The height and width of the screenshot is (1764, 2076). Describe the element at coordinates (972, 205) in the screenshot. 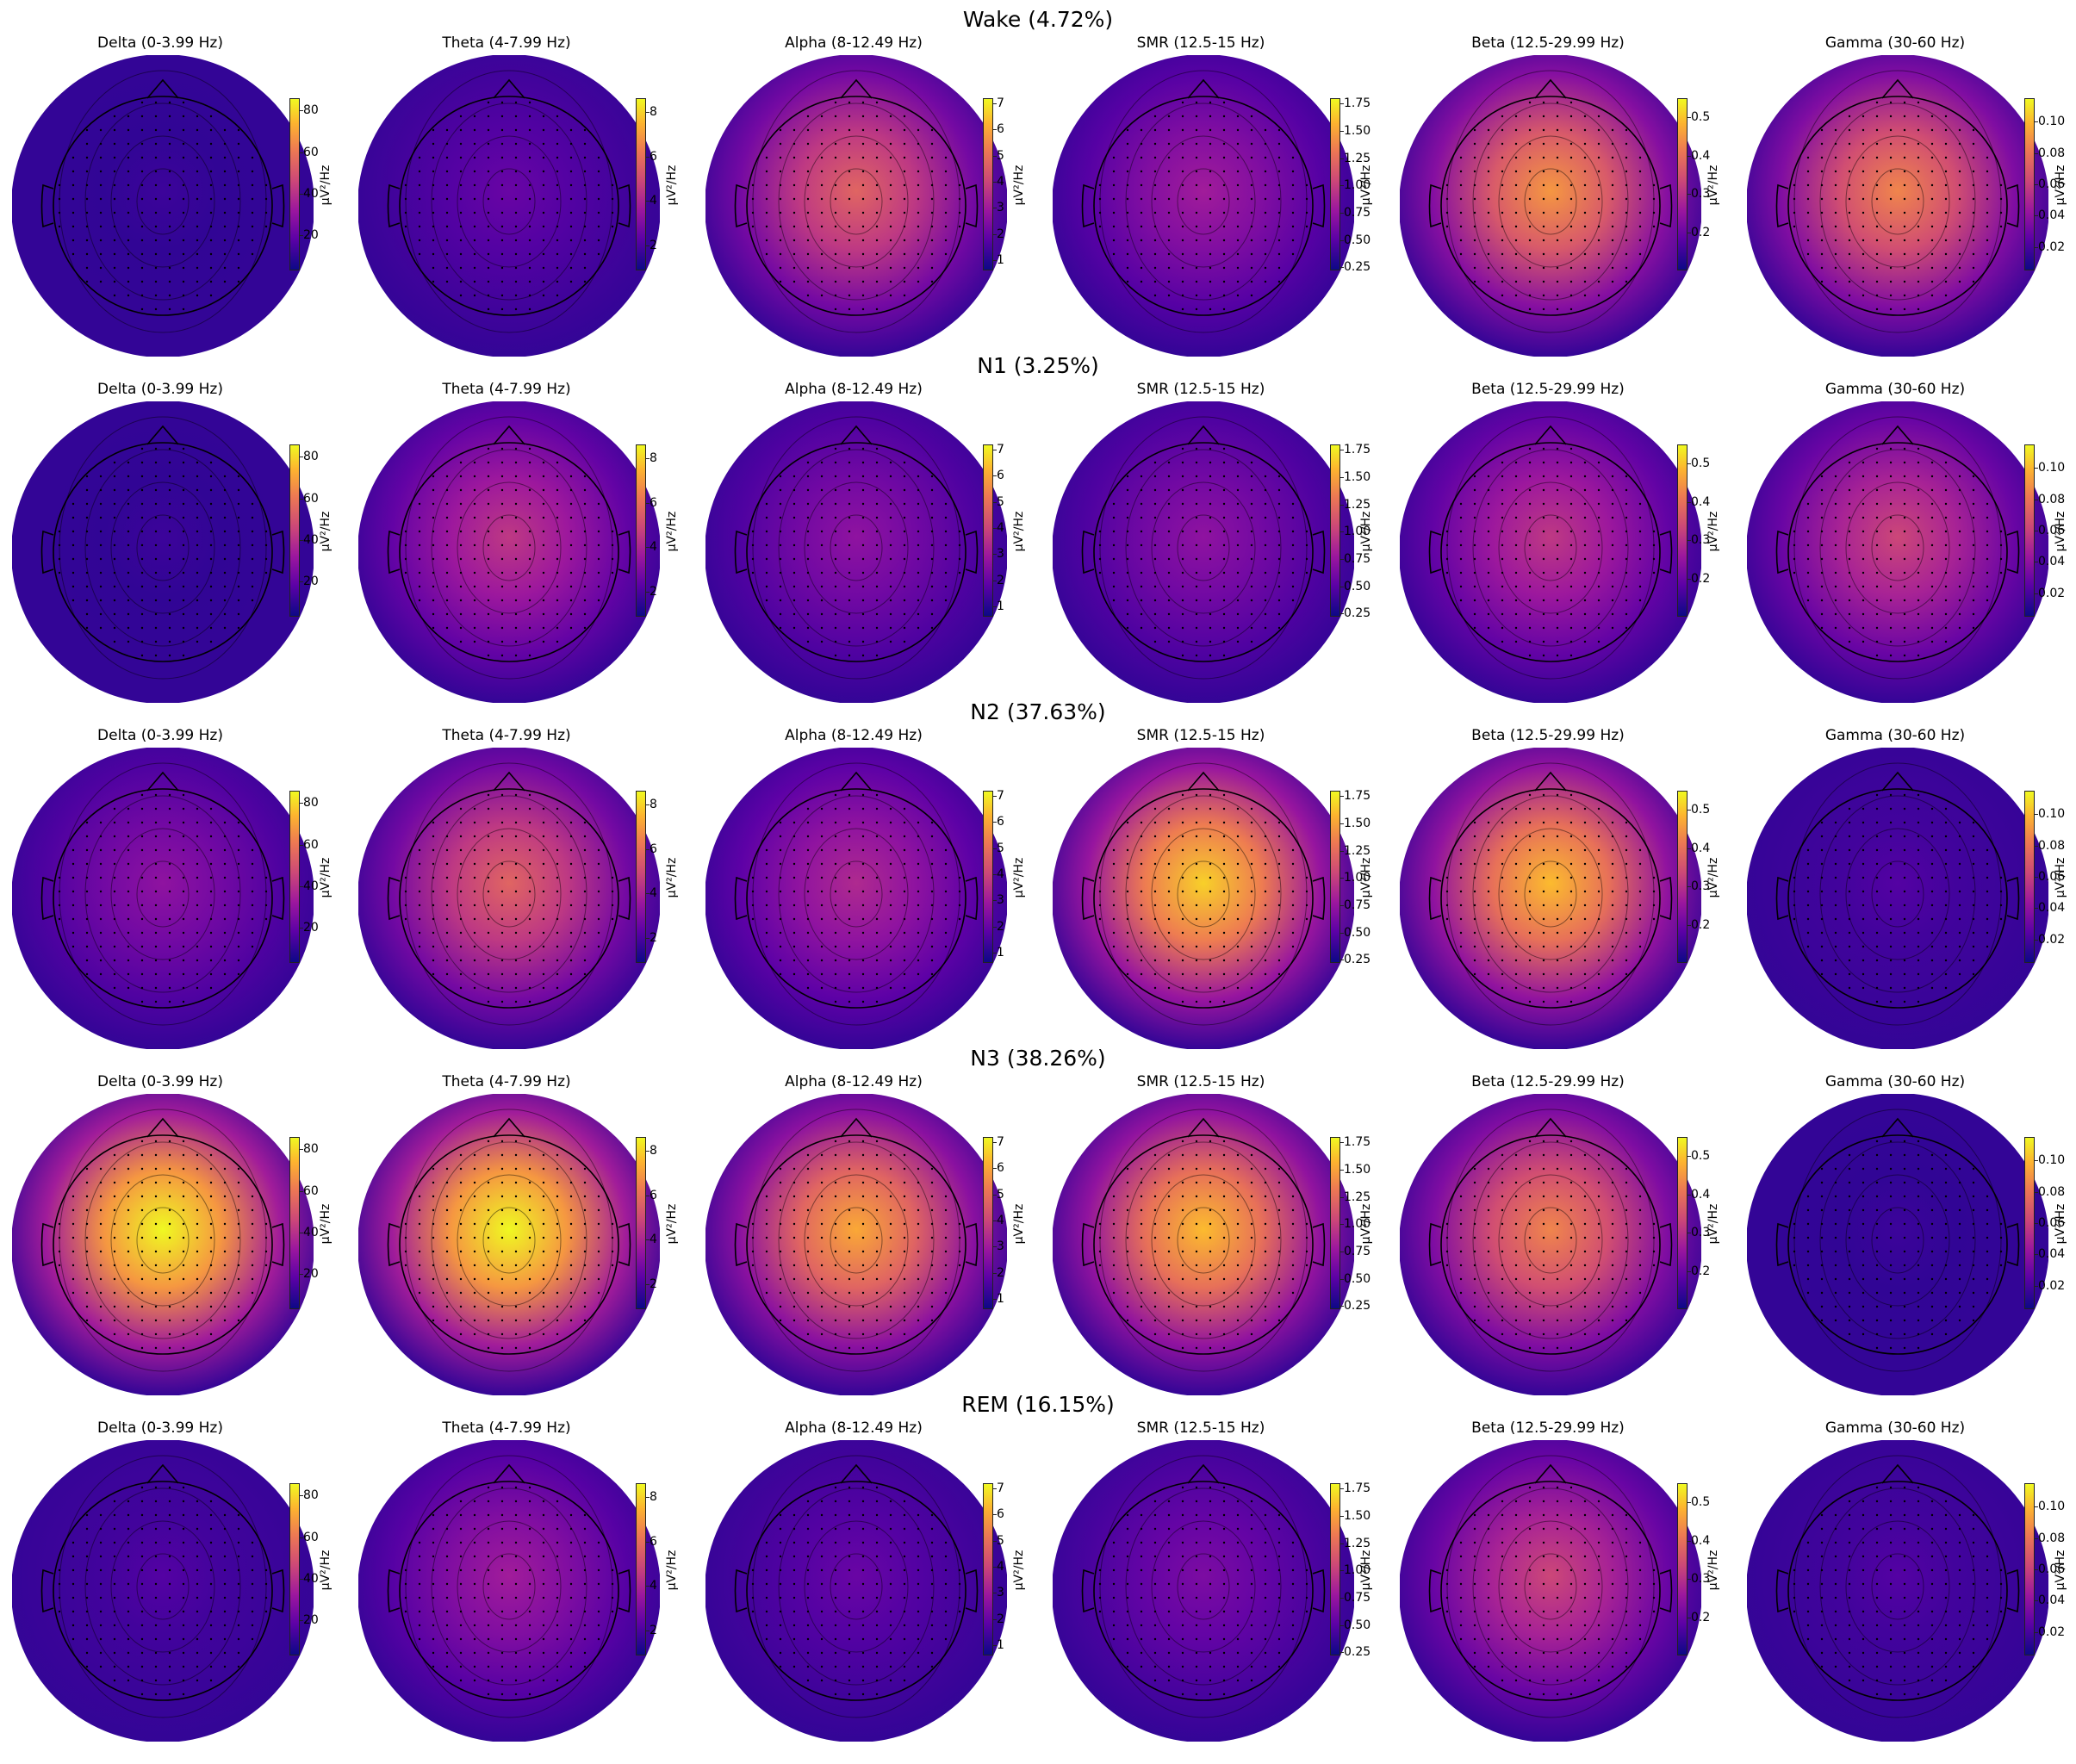

I see `right-ear-outline` at that location.